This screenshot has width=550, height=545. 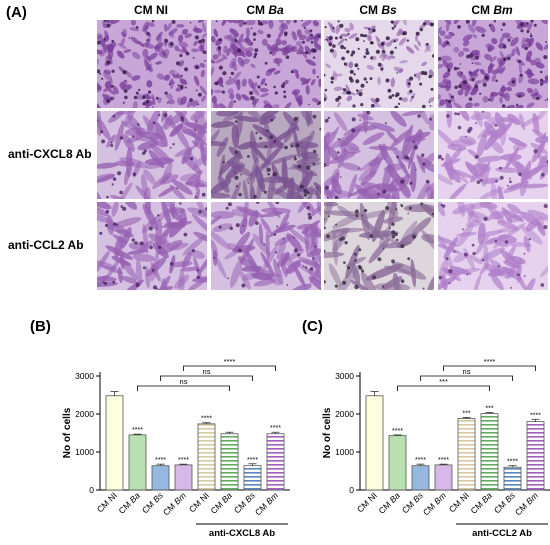 What do you see at coordinates (266, 64) in the screenshot?
I see `micrograph-r0-c1` at bounding box center [266, 64].